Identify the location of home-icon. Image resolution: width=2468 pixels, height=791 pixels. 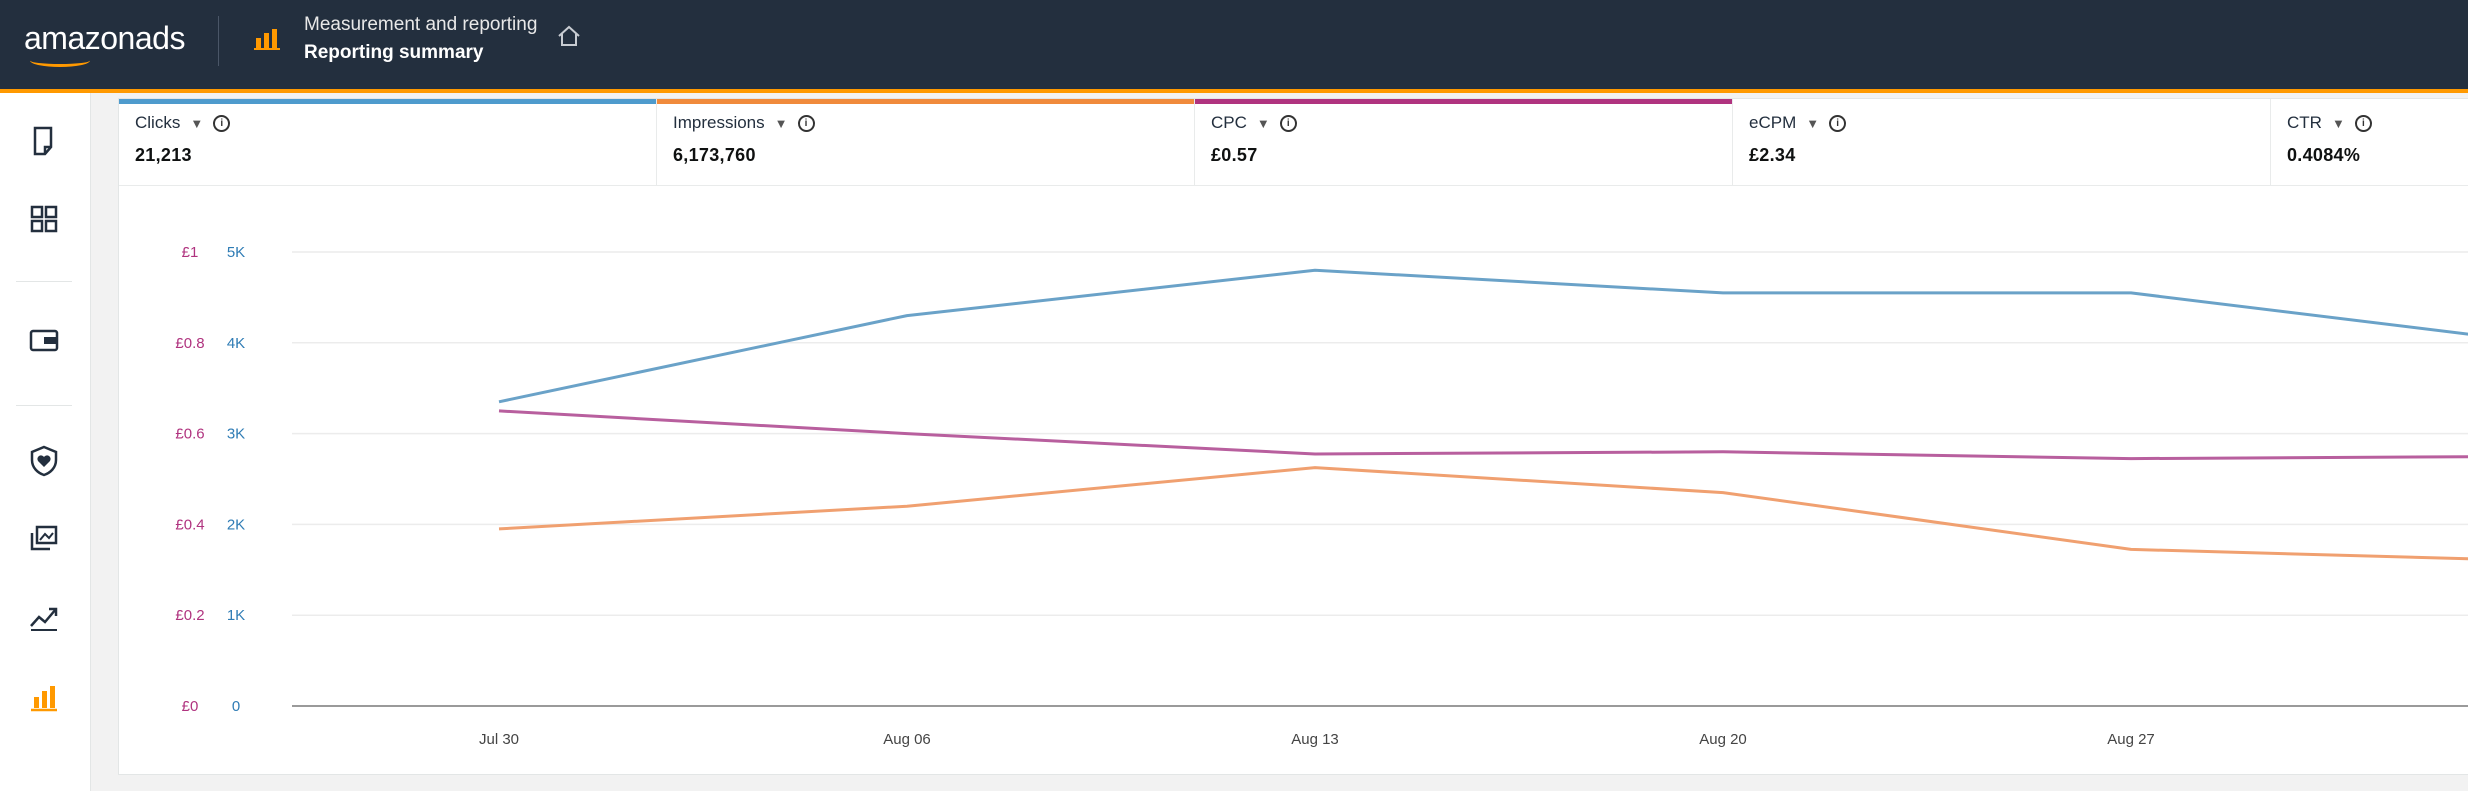
(569, 36).